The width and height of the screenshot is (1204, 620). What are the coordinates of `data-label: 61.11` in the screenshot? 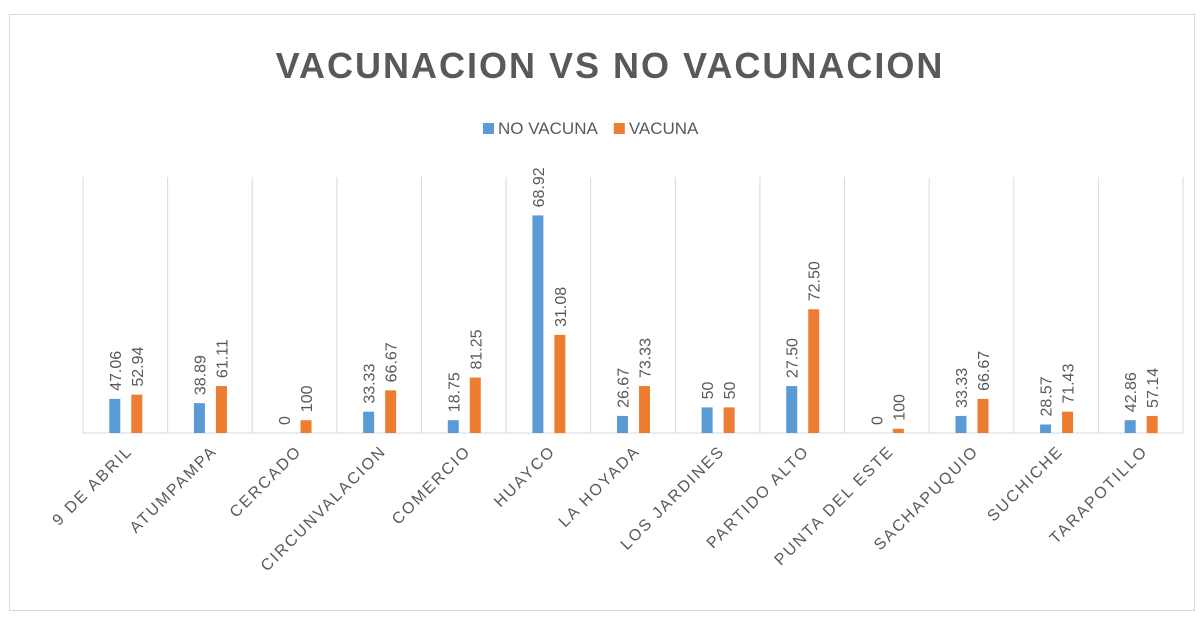 It's located at (222, 358).